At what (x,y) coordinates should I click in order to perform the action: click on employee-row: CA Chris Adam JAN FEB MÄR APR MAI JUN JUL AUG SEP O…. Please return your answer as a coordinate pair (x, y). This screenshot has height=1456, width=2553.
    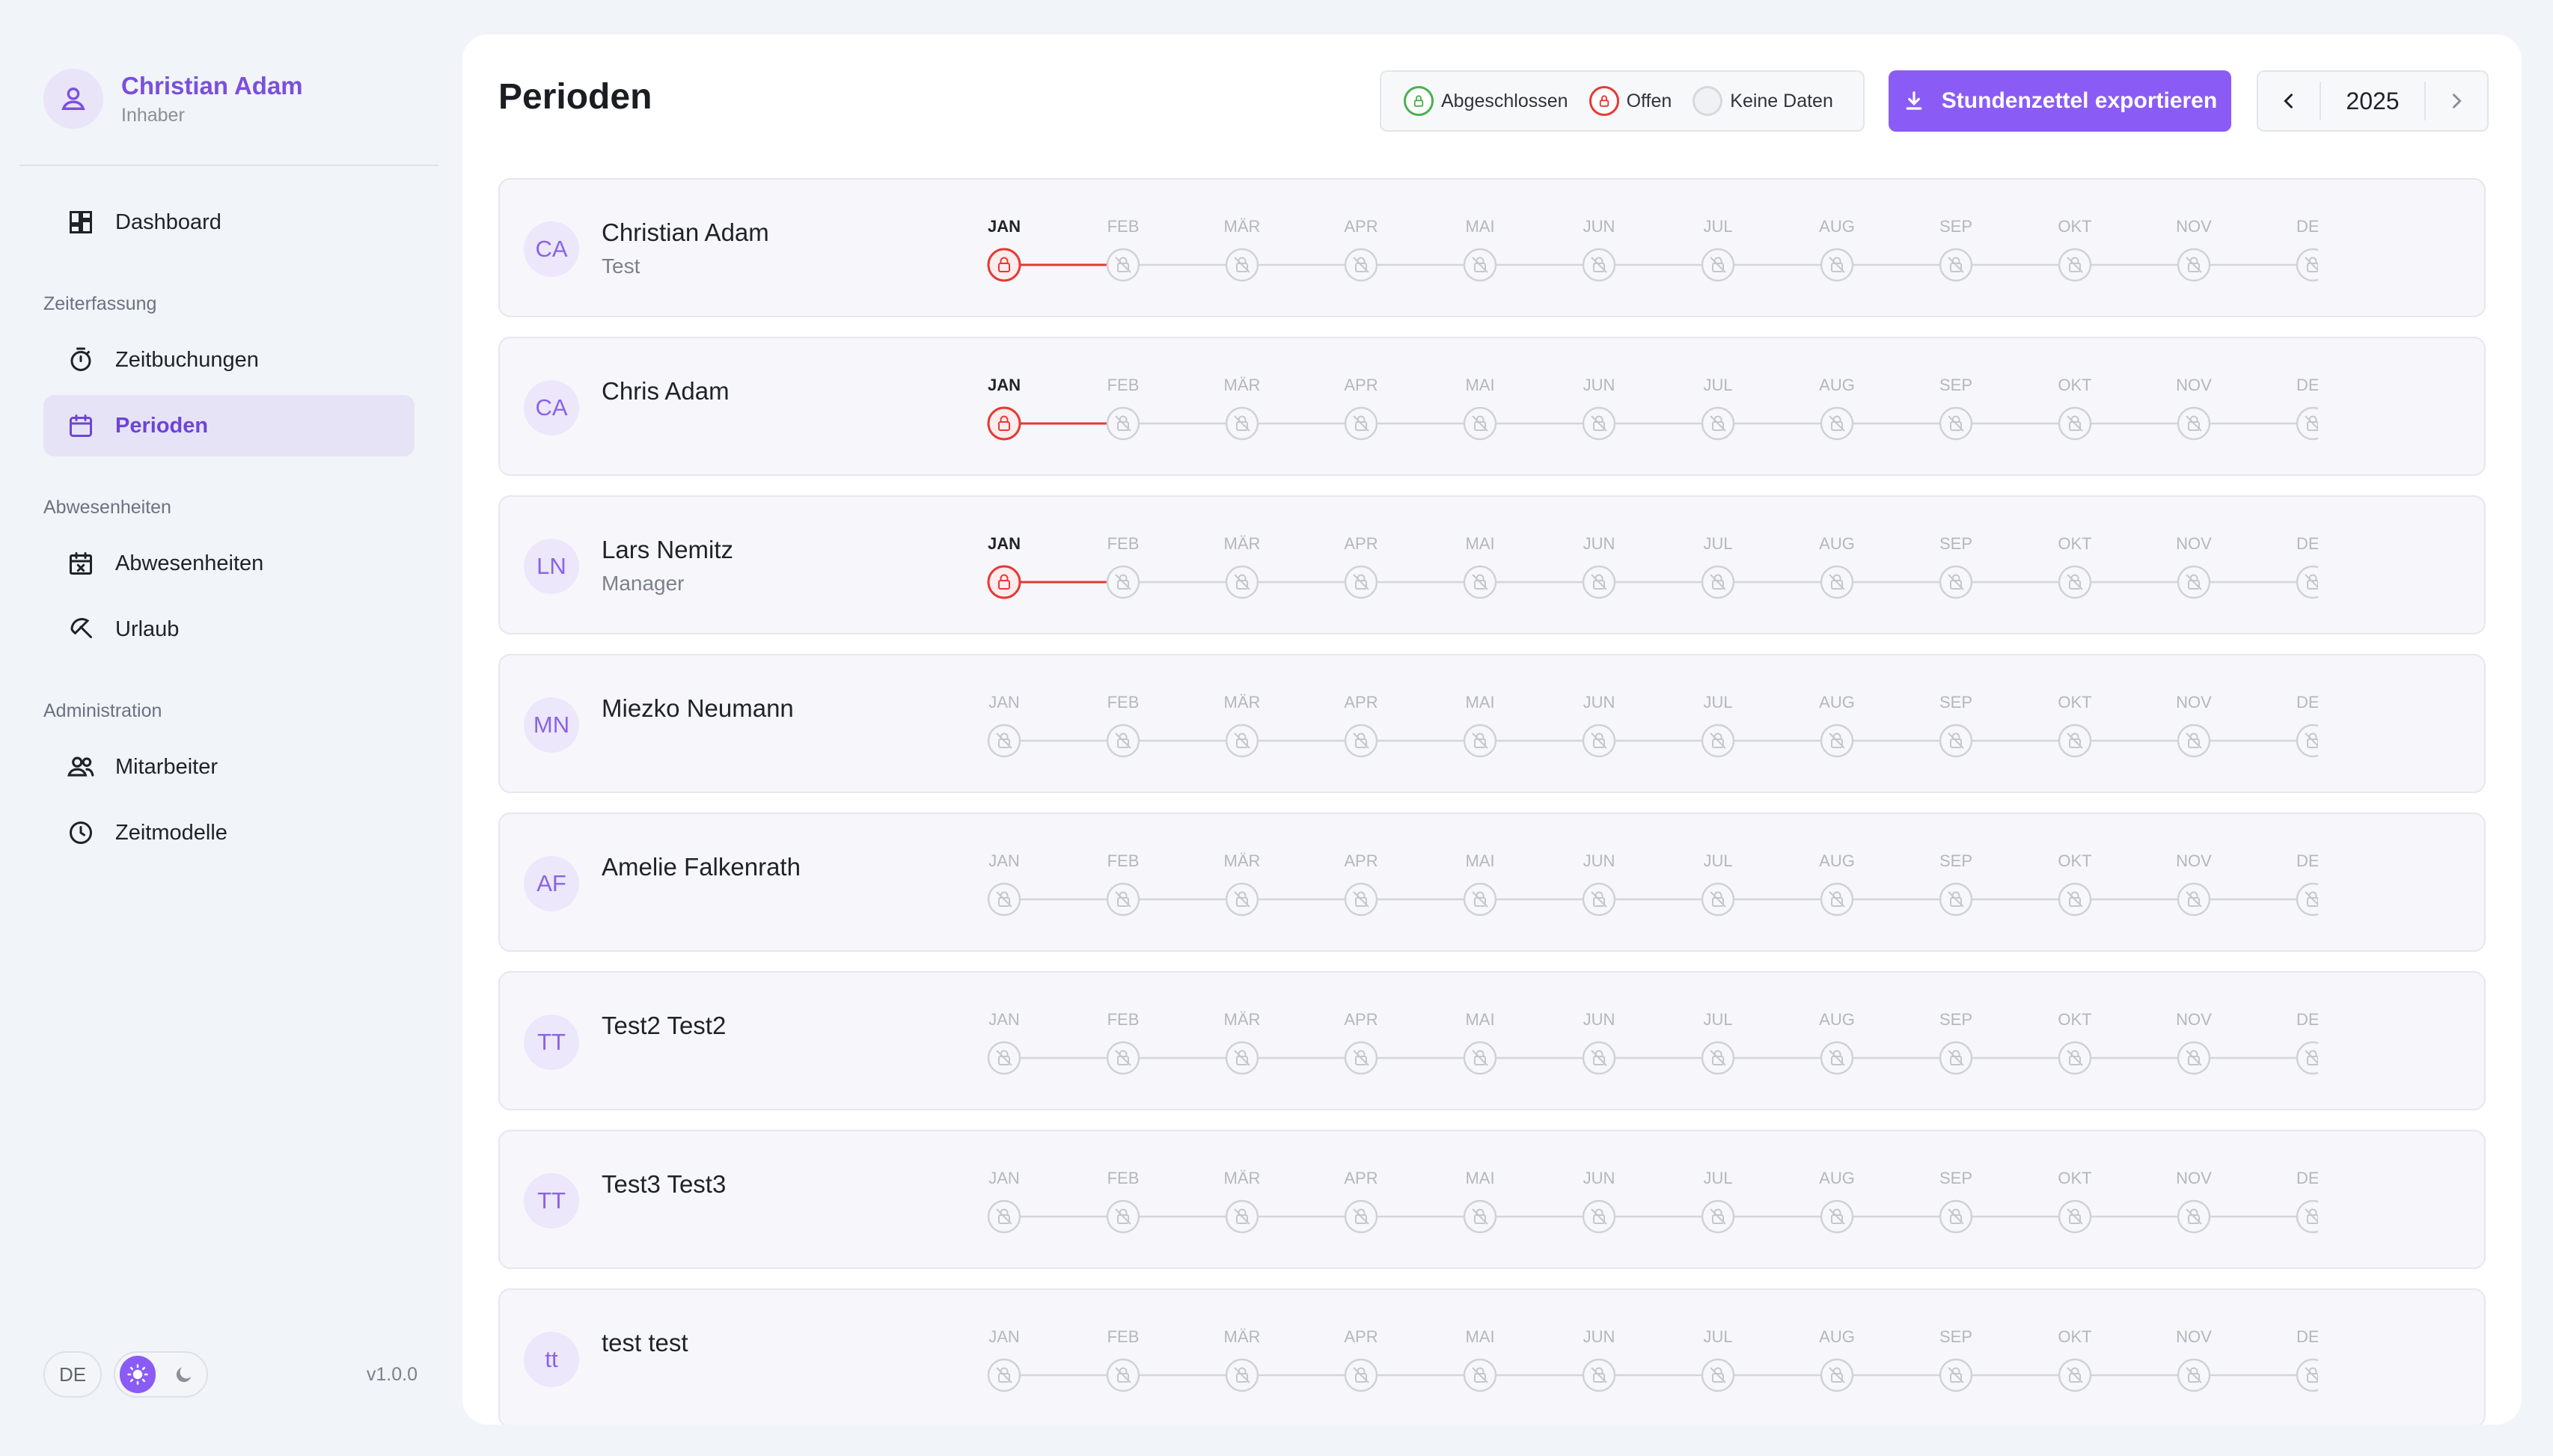
    Looking at the image, I should click on (1492, 406).